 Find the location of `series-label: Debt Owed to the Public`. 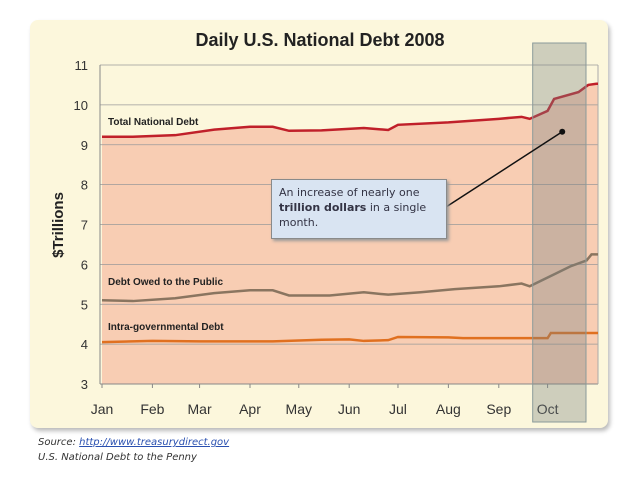

series-label: Debt Owed to the Public is located at coordinates (165, 282).